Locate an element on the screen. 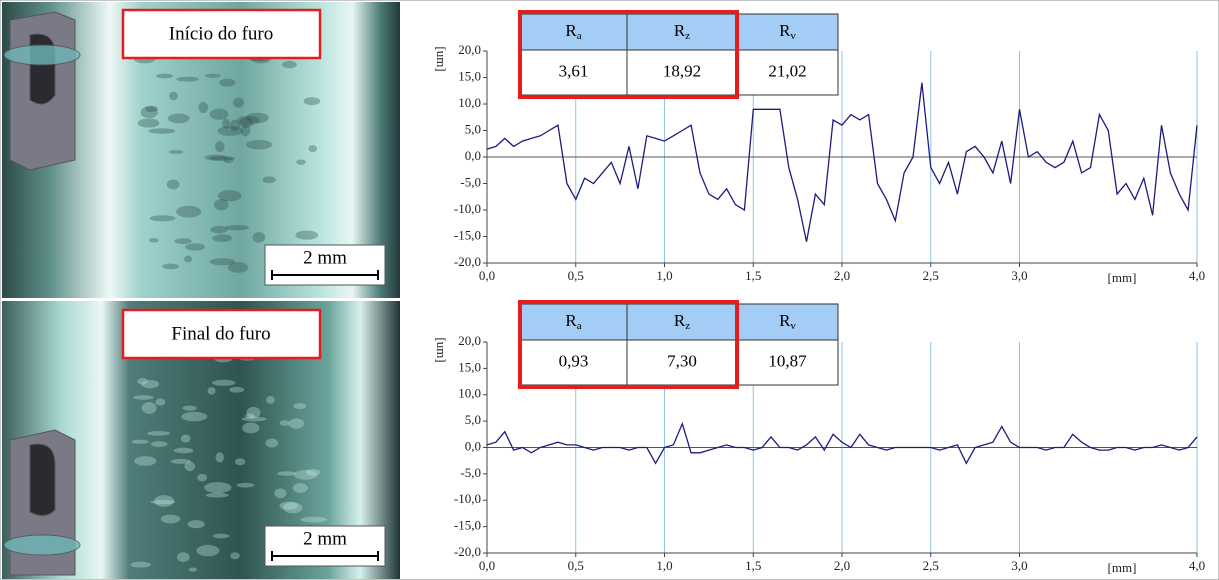 Image resolution: width=1219 pixels, height=580 pixels. profile-line is located at coordinates (842, 443).